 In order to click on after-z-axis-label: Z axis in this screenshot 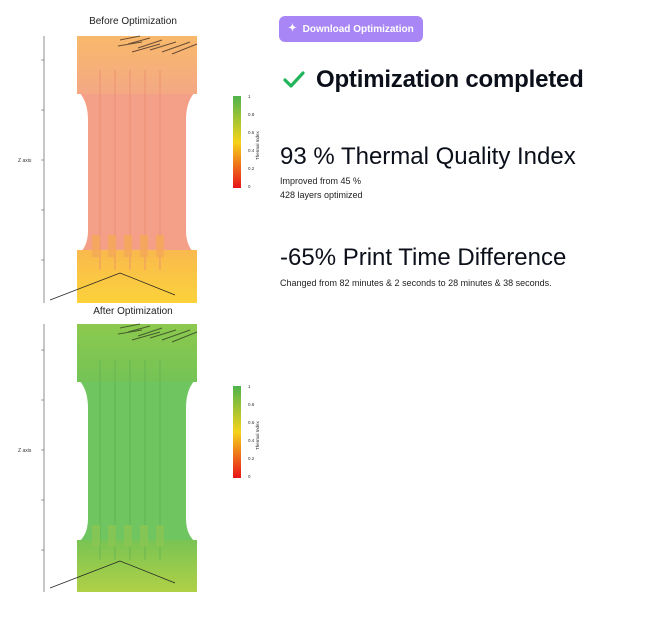, I will do `click(25, 451)`.